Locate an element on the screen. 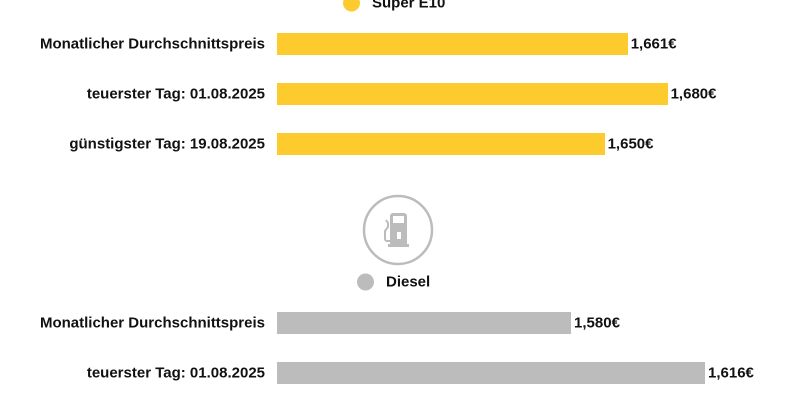 Image resolution: width=800 pixels, height=400 pixels. legend-super-e10: Super E10 is located at coordinates (394, 6).